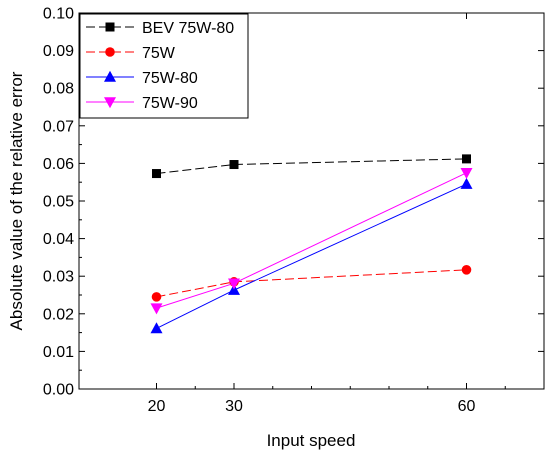 The image size is (550, 456). What do you see at coordinates (58, 314) in the screenshot?
I see `y-tick-label: 0.02` at bounding box center [58, 314].